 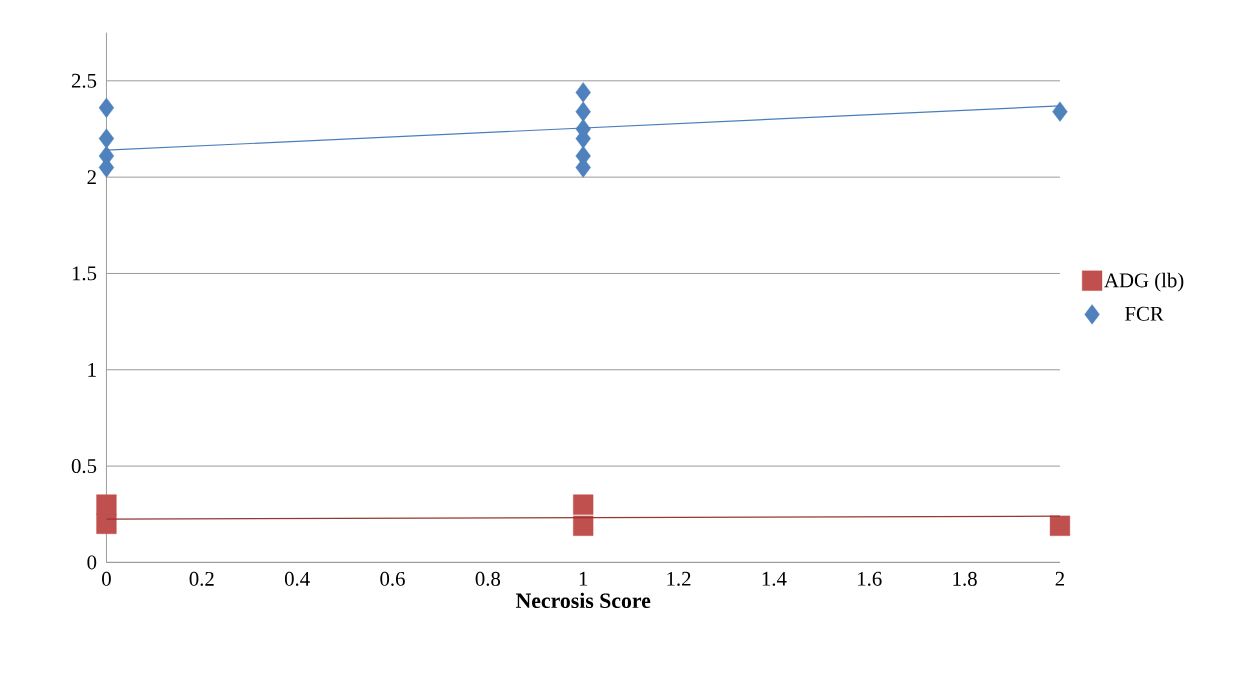 What do you see at coordinates (92, 562) in the screenshot?
I see `y-tick-label: 0` at bounding box center [92, 562].